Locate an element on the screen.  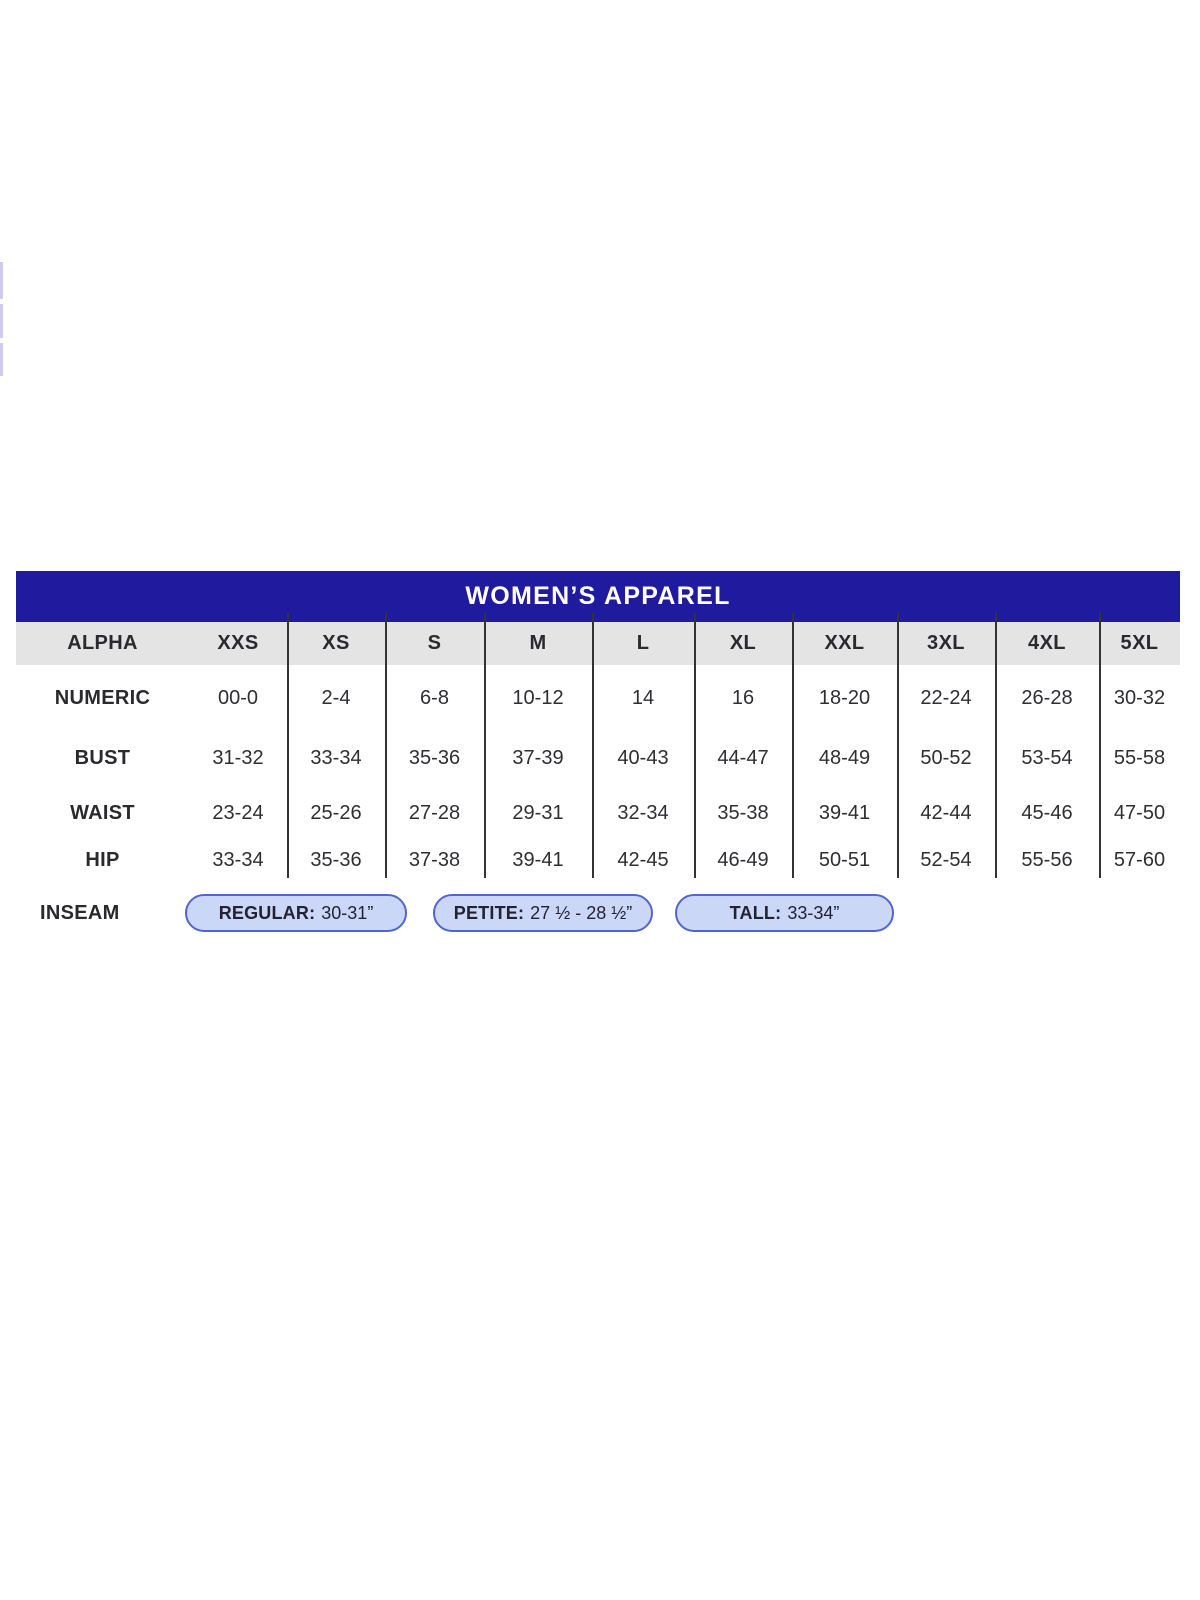
size-header-4xl: 4XL is located at coordinates (1047, 643).